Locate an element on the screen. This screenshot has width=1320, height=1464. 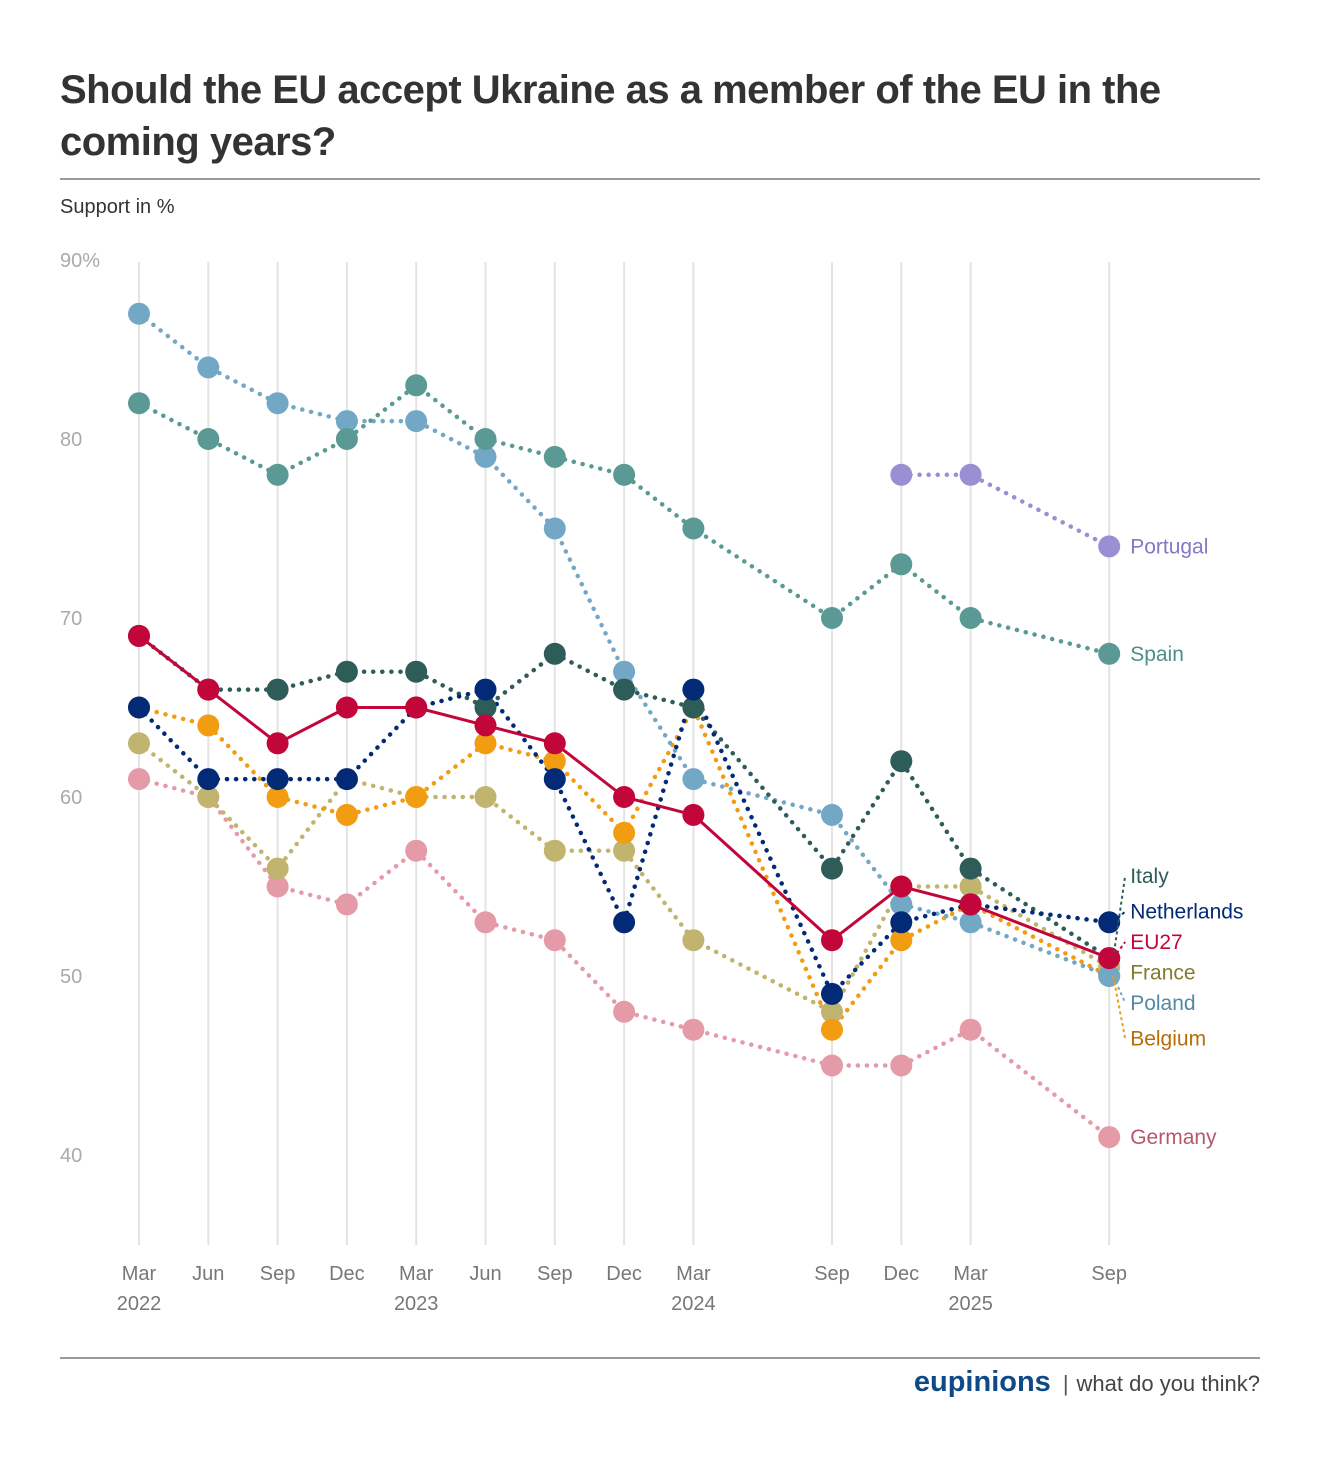
label-leader-italy is located at coordinates (1119, 917).